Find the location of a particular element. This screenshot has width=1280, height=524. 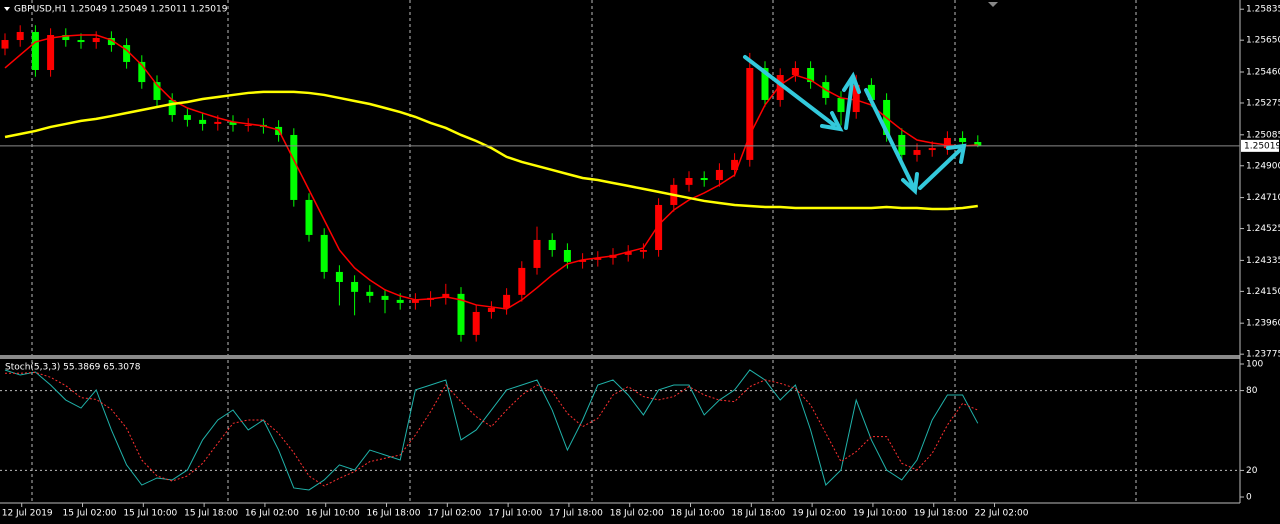

x-tick-label: 17 Jul 18:00 is located at coordinates (576, 514).